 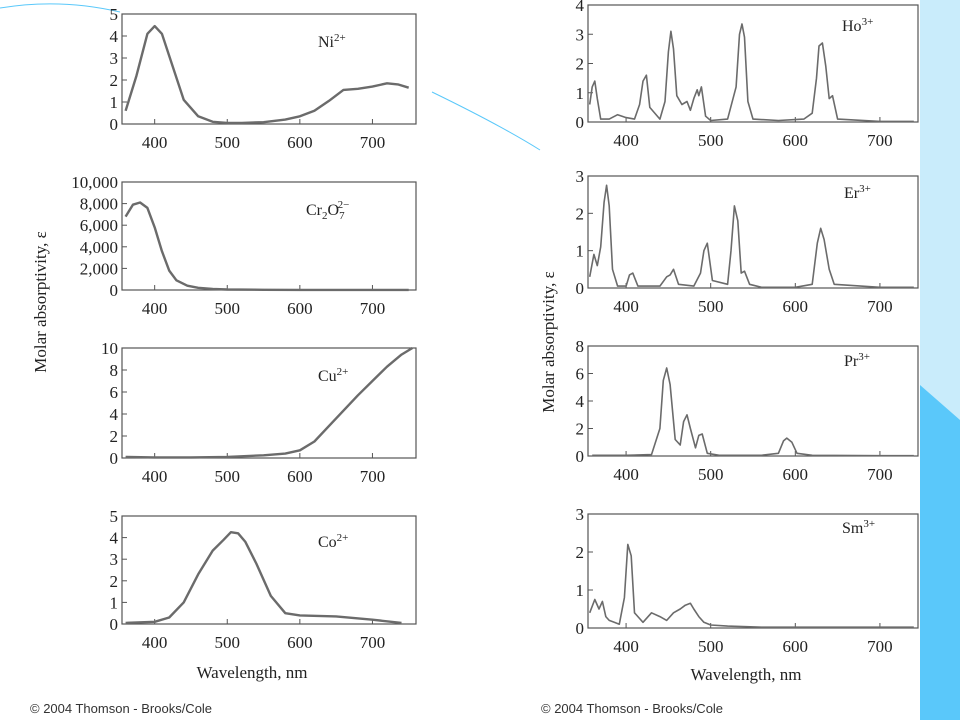 What do you see at coordinates (60, 8) in the screenshot?
I see `decor-curve-top` at bounding box center [60, 8].